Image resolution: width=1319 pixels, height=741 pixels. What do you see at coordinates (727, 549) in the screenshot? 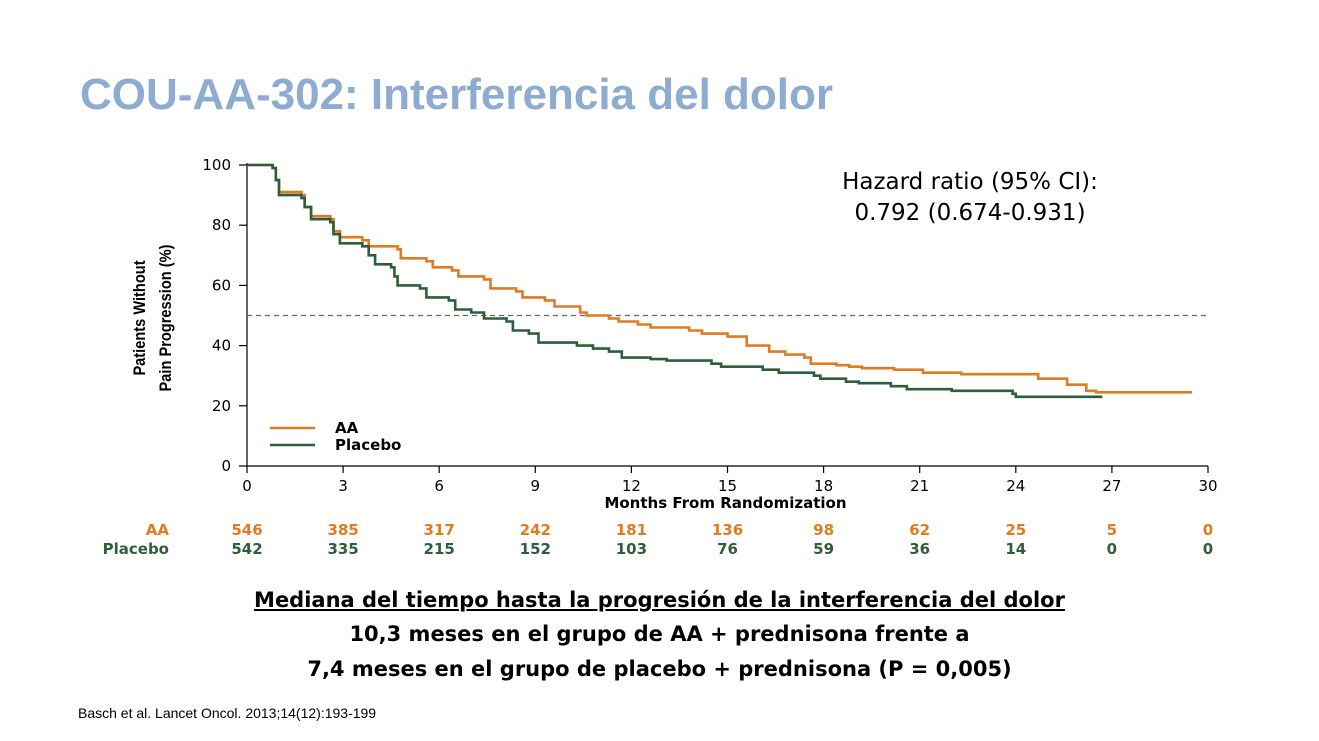
I see `risk-table-cell: 76` at bounding box center [727, 549].